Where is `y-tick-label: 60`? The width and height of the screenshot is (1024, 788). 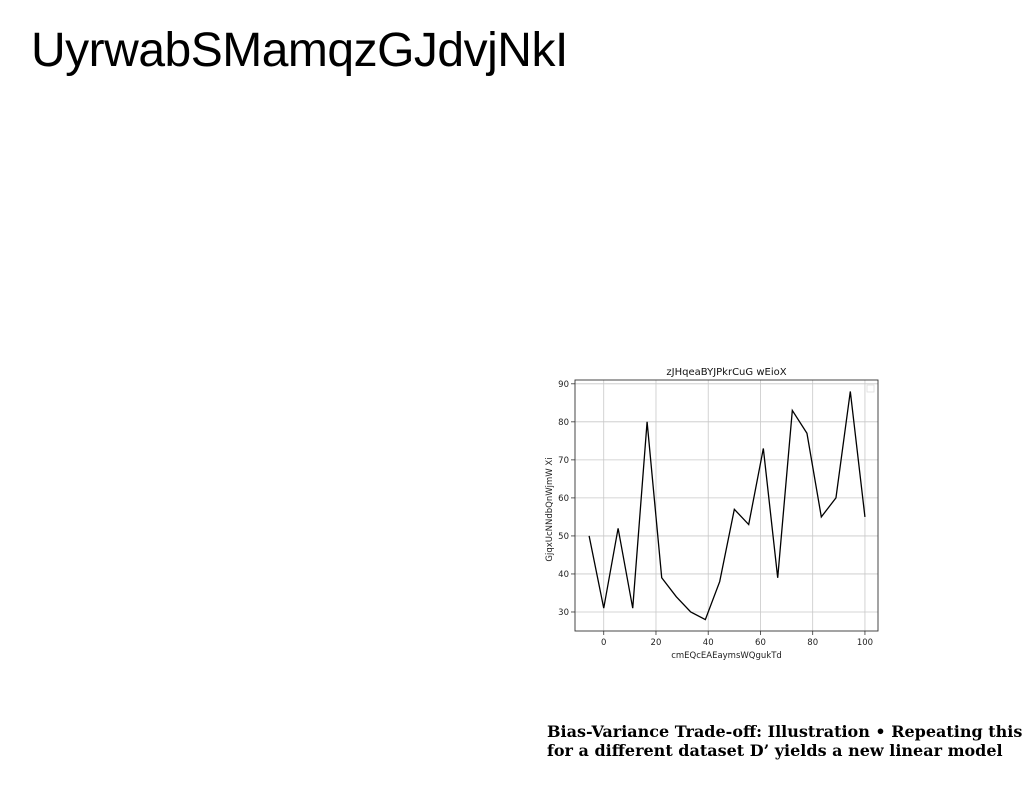 y-tick-label: 60 is located at coordinates (563, 499).